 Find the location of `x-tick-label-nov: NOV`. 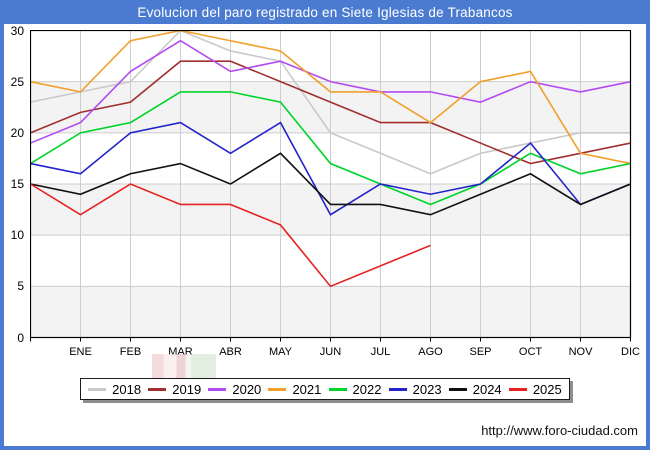

x-tick-label-nov: NOV is located at coordinates (580, 352).